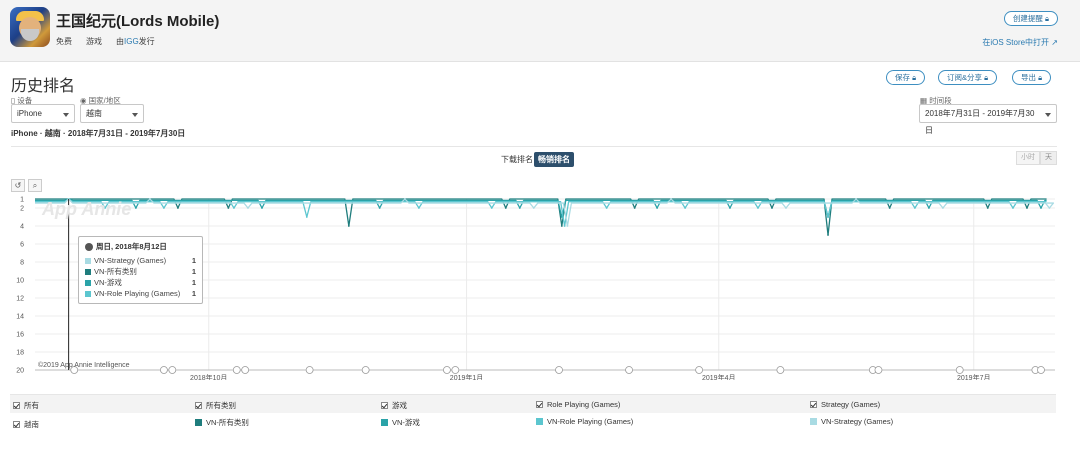  I want to click on open-ios-store-label: 在iOS Store中打开, so click(1016, 42).